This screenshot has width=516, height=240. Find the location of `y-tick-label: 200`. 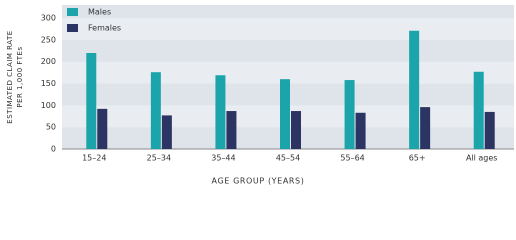

y-tick-label: 200 is located at coordinates (48, 61).